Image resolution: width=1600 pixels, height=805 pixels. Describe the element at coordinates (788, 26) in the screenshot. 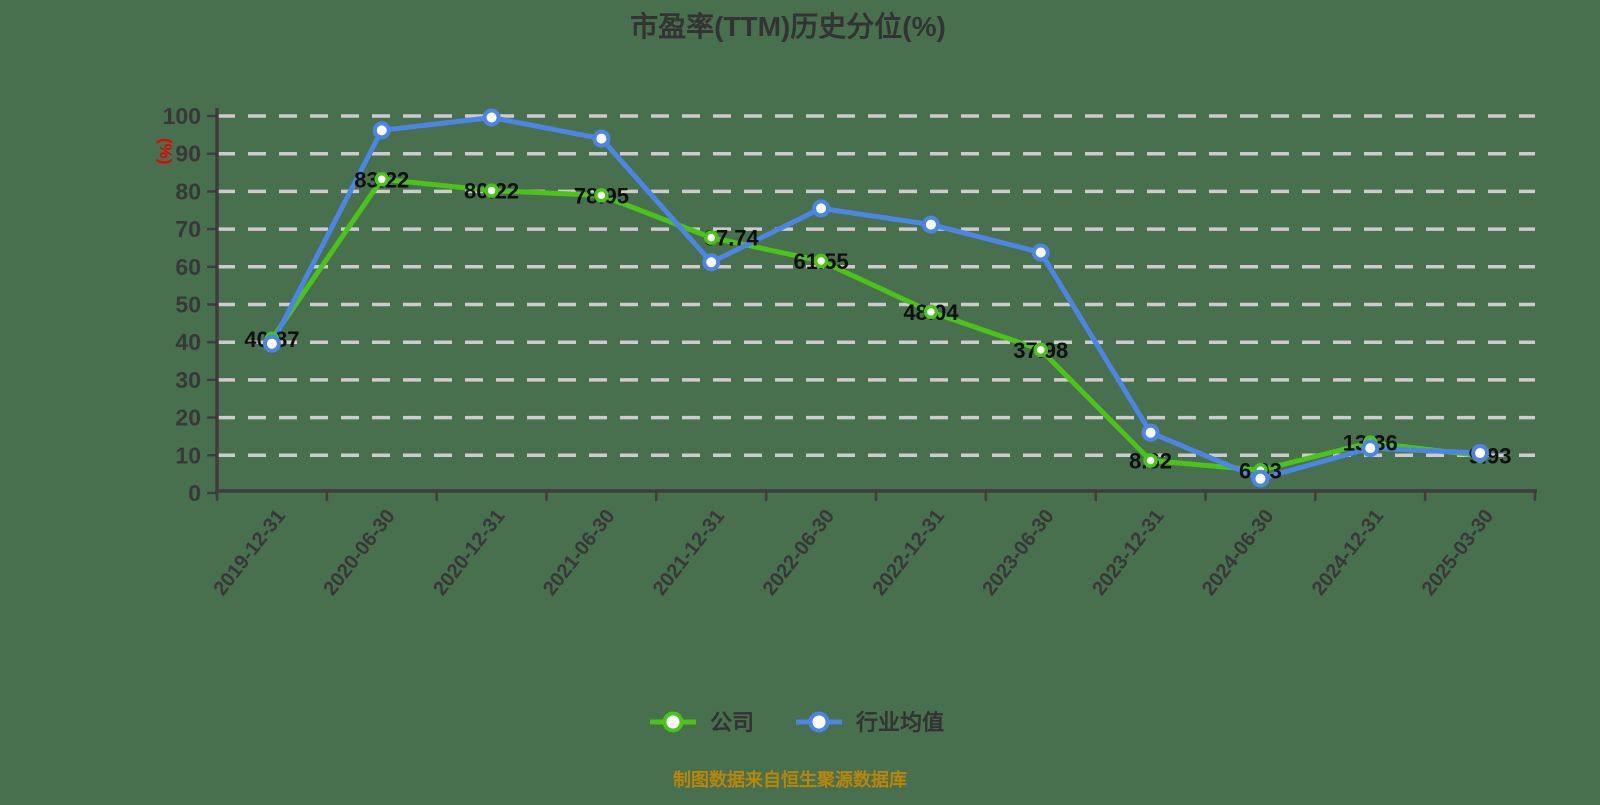

I see `chart-title: 市盈率(TTM)历史分位(%)` at that location.